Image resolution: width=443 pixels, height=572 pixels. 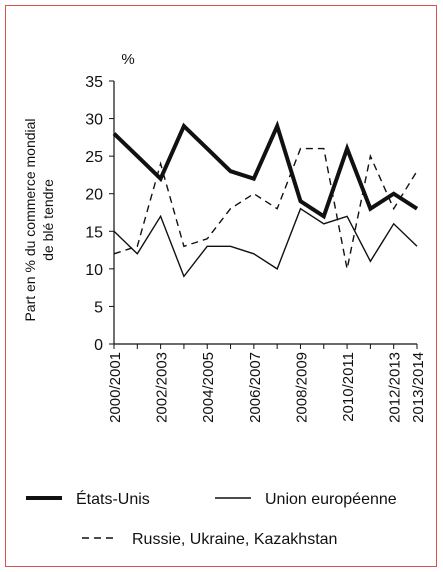 I want to click on x-tick-label: 2006/2007, so click(x=255, y=387).